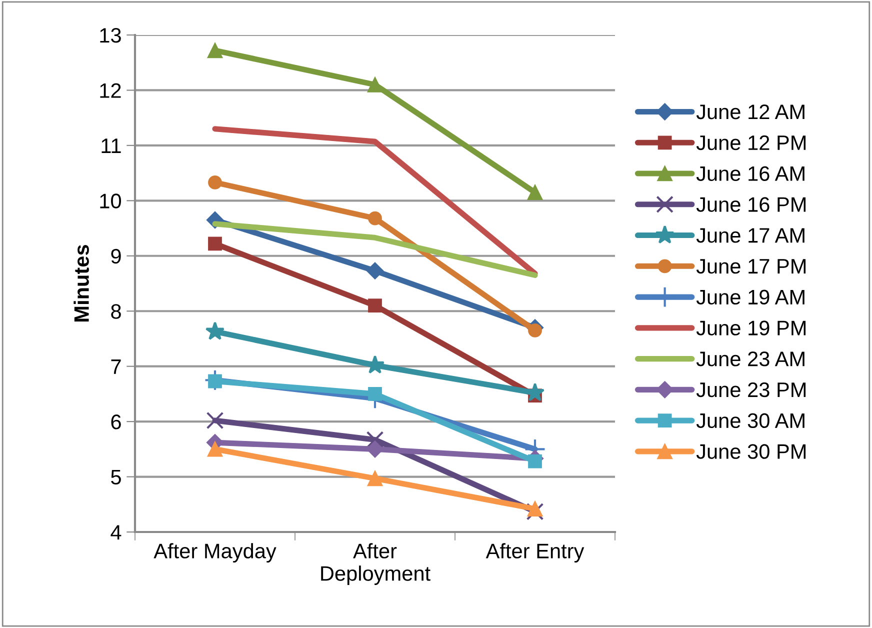 This screenshot has width=872, height=628. I want to click on y-tick-label: 5, so click(116, 477).